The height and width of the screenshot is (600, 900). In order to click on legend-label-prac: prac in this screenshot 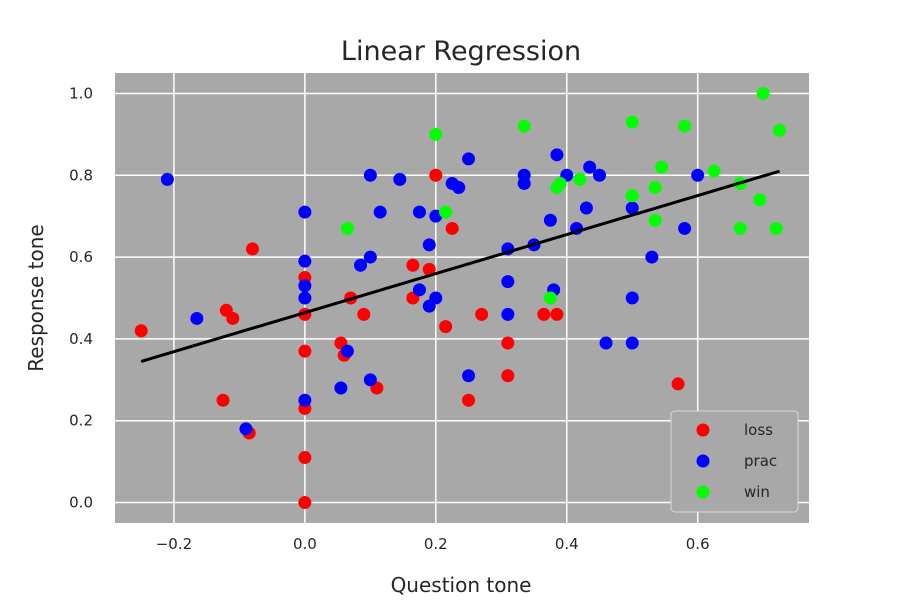, I will do `click(760, 461)`.